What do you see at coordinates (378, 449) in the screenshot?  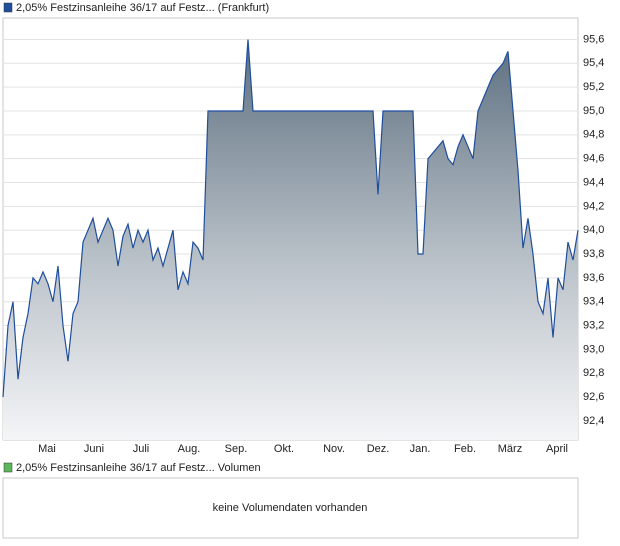 I see `x-tick-label: Dez.` at bounding box center [378, 449].